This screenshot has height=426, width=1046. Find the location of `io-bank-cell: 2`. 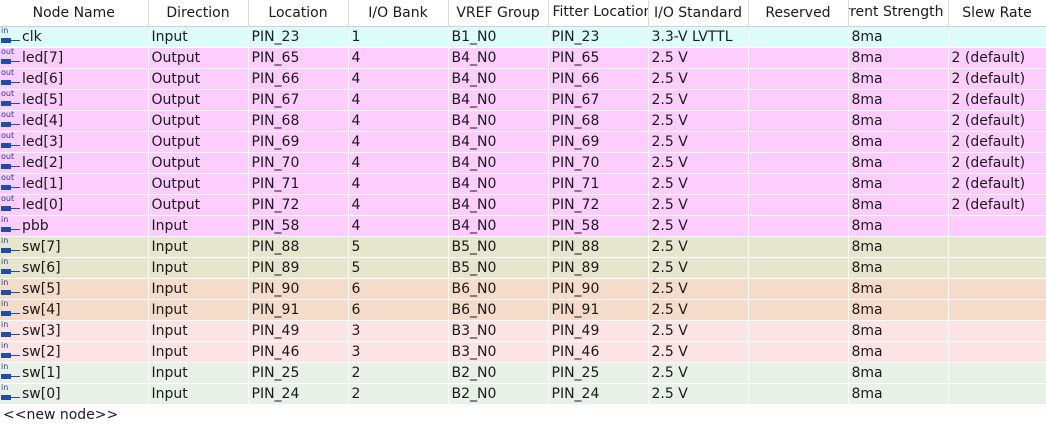

io-bank-cell: 2 is located at coordinates (398, 373).